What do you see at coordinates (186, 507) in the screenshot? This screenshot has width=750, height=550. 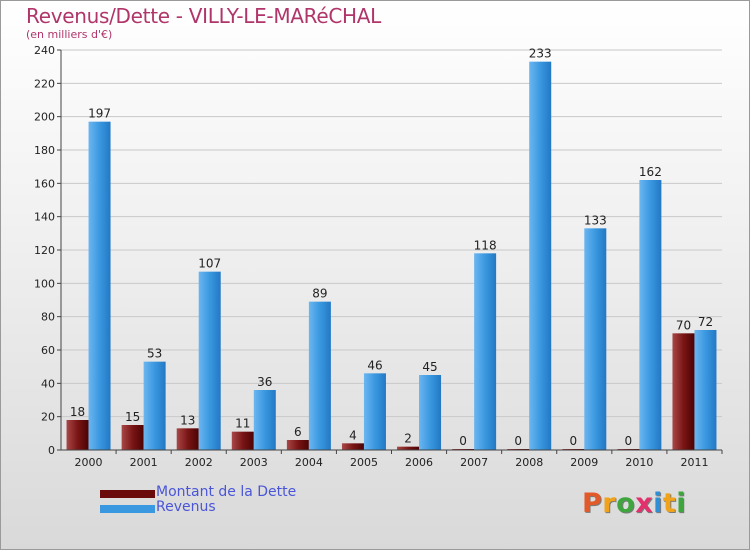 I see `legend-label-revenus: Revenus` at bounding box center [186, 507].